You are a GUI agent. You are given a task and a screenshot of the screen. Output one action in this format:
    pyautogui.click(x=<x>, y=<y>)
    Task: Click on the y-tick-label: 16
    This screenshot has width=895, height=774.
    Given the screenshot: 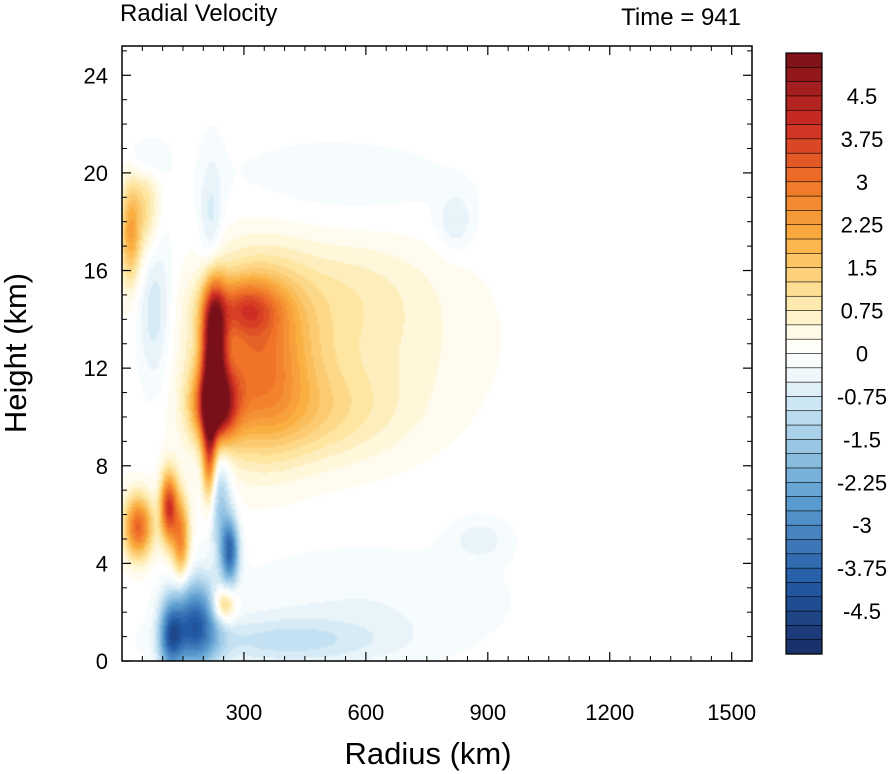 What is the action you would take?
    pyautogui.click(x=96, y=271)
    